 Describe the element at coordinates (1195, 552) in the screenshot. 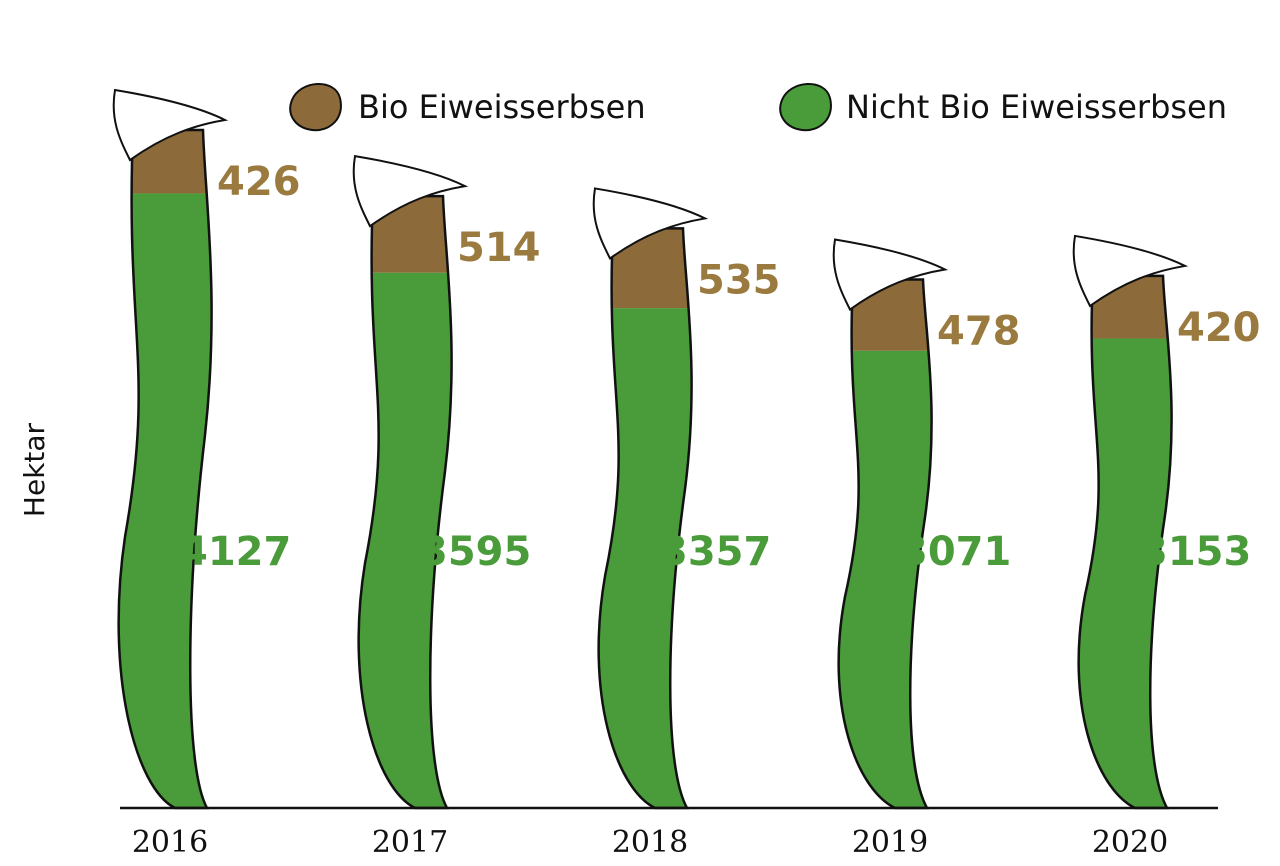

I see `label-nicht-bio-2020: 3153` at that location.